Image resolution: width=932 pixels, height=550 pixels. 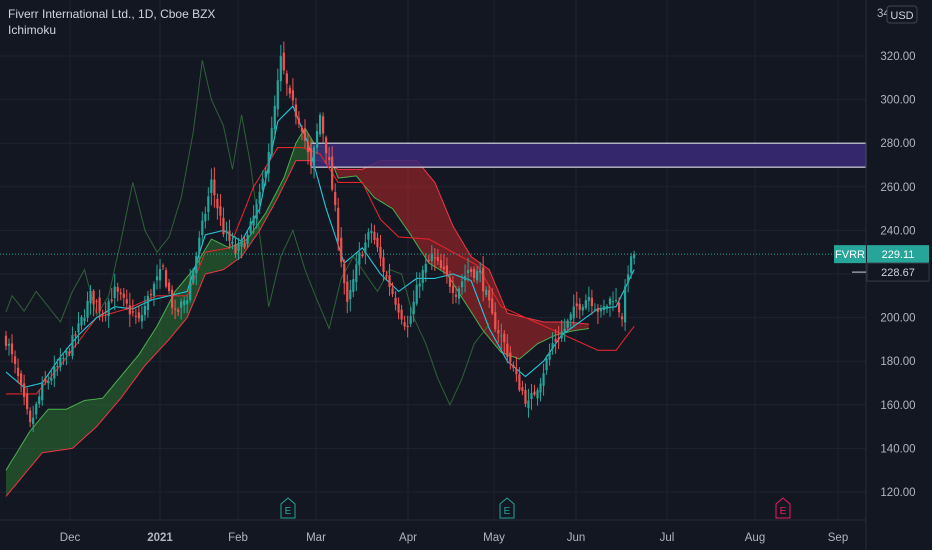 What do you see at coordinates (850, 254) in the screenshot?
I see `symbol-tag` at bounding box center [850, 254].